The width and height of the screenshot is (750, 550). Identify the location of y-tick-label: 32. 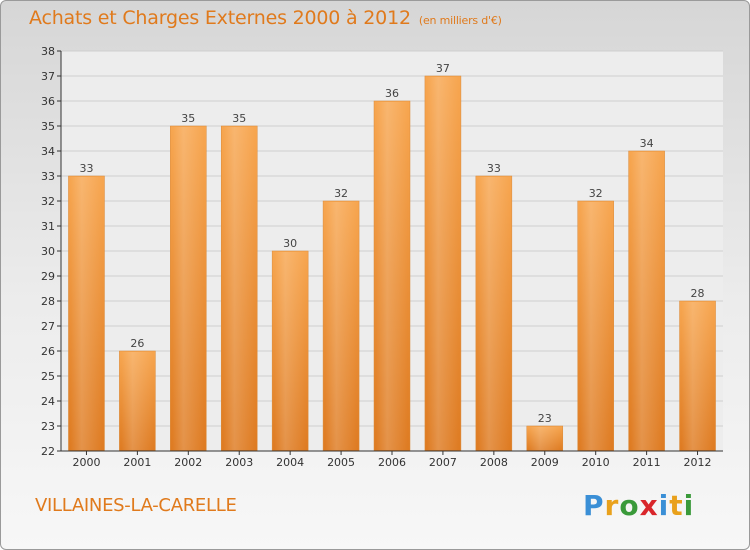
(48, 201).